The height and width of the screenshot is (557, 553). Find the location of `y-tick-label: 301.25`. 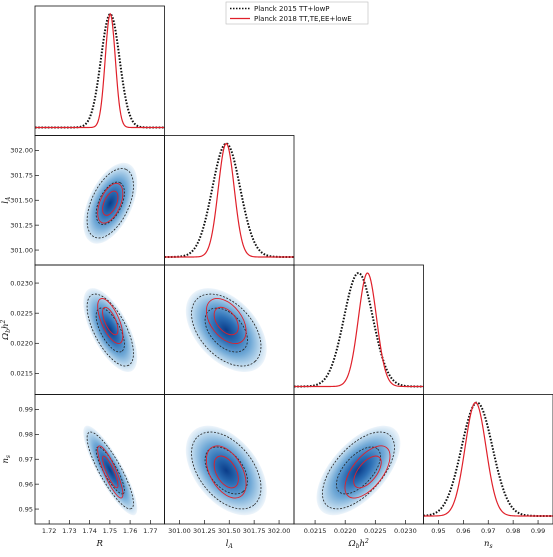

y-tick-label: 301.25 is located at coordinates (21, 225).